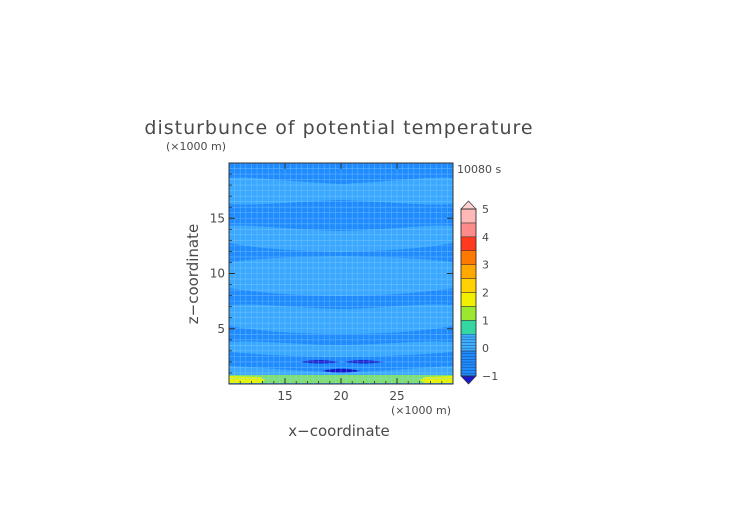 This screenshot has height=532, width=752. I want to click on colorbar-frame, so click(468, 292).